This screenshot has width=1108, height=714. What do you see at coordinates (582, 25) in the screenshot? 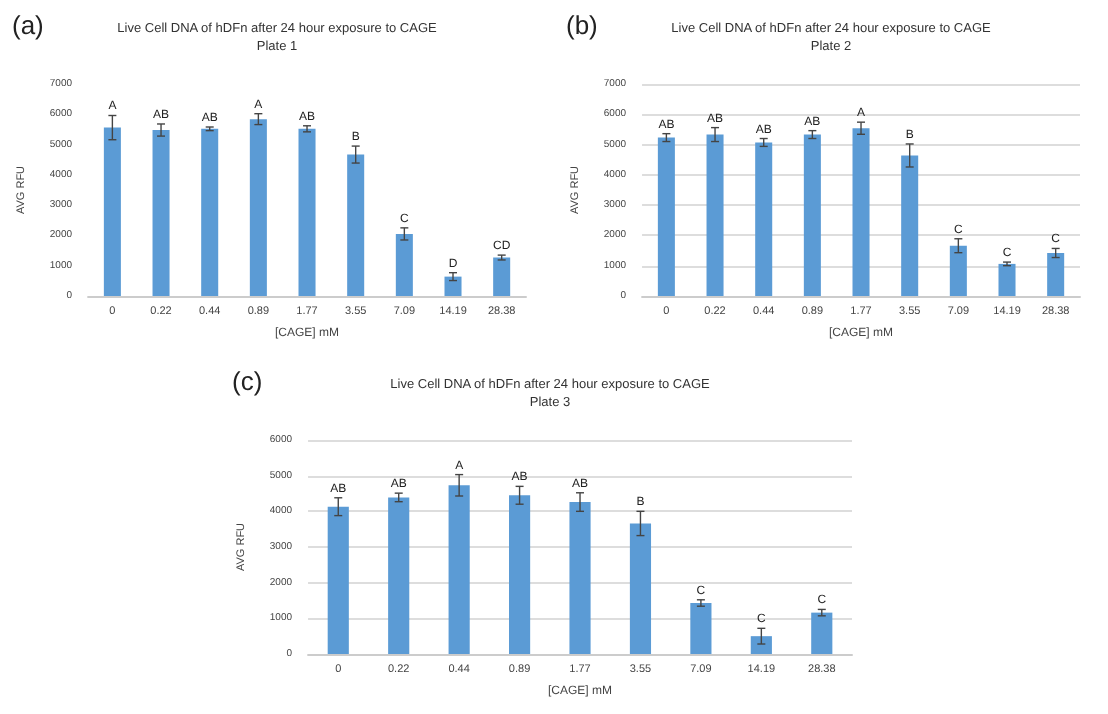
I see `text: (b)` at bounding box center [582, 25].